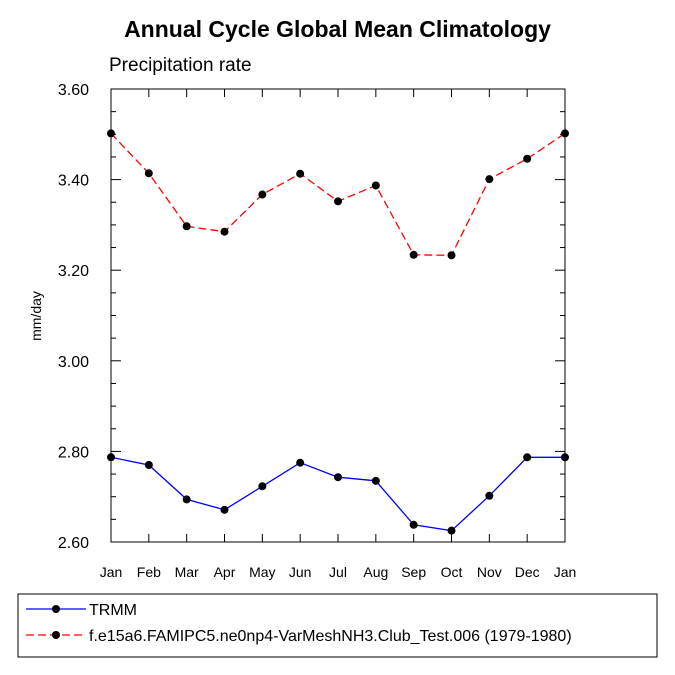  I want to click on y-tick-label: 3.60, so click(73, 90).